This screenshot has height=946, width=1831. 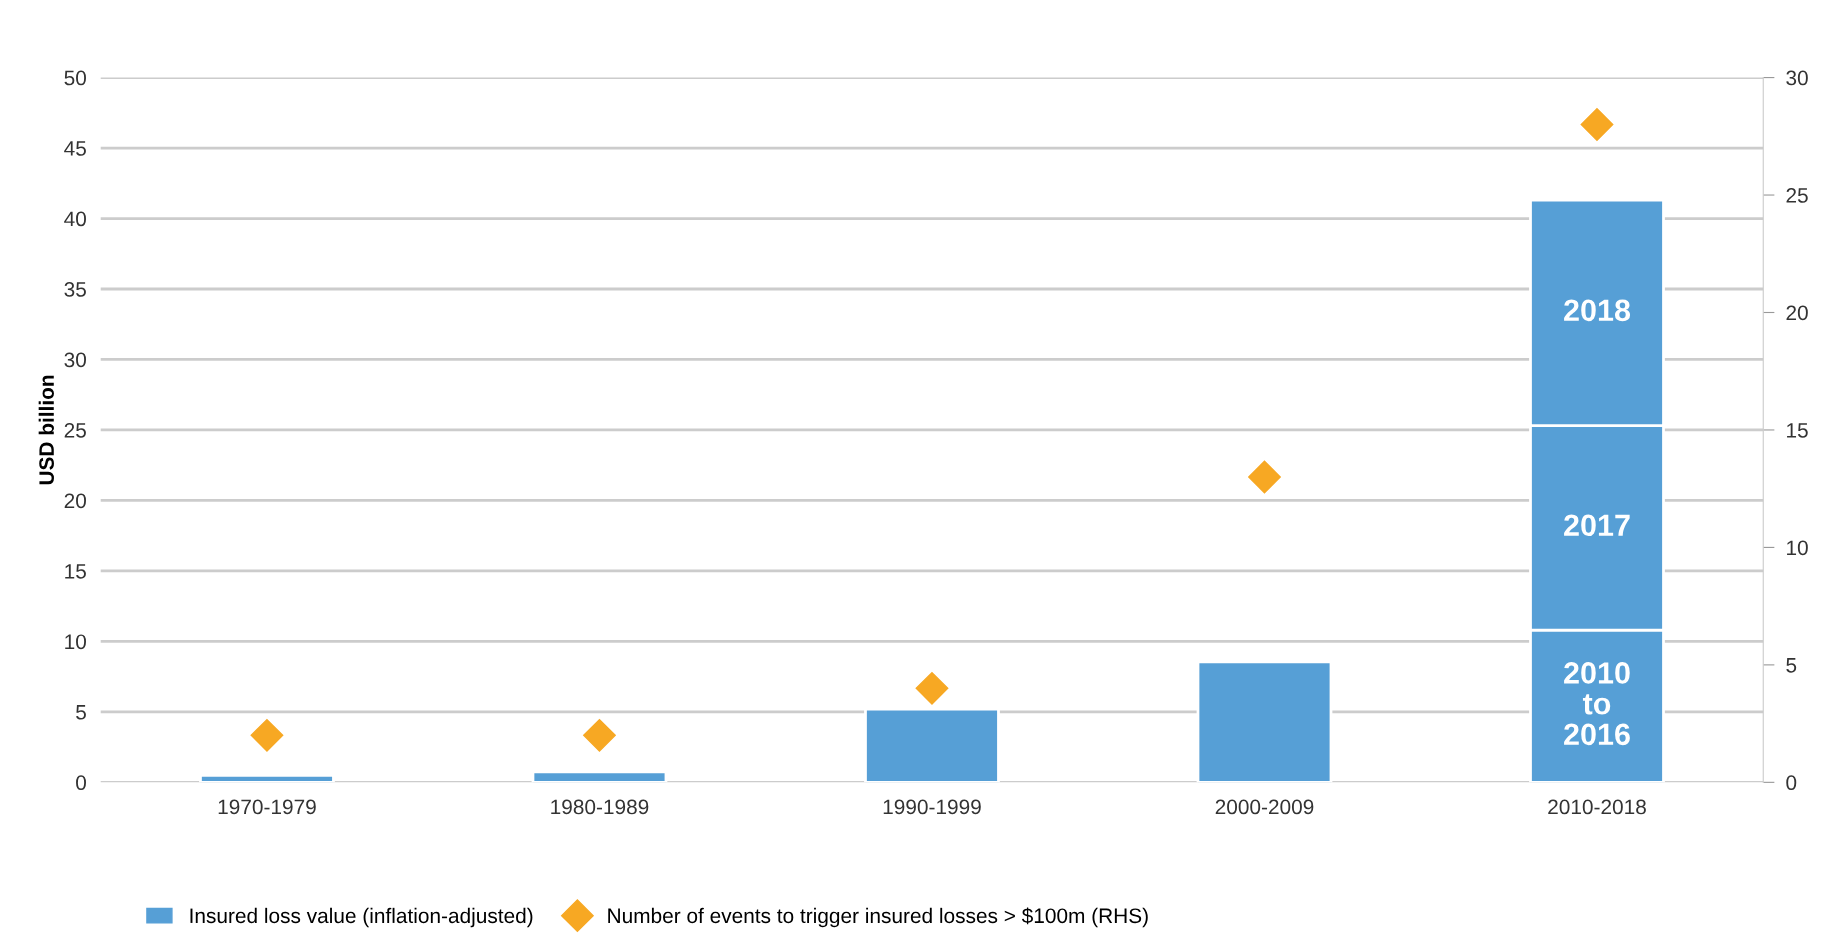 I want to click on y2-tick-label: 10, so click(x=1797, y=548).